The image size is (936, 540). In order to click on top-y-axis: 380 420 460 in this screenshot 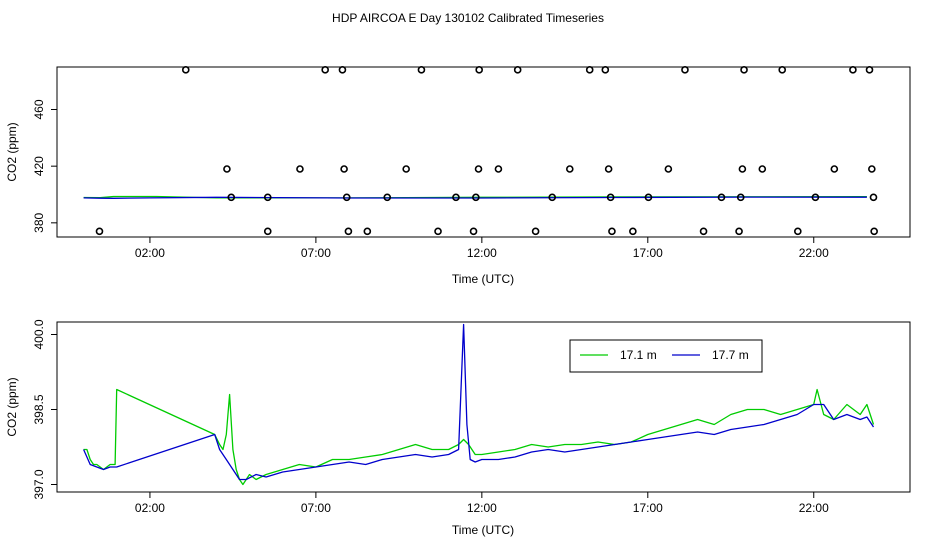, I will do `click(44, 166)`.